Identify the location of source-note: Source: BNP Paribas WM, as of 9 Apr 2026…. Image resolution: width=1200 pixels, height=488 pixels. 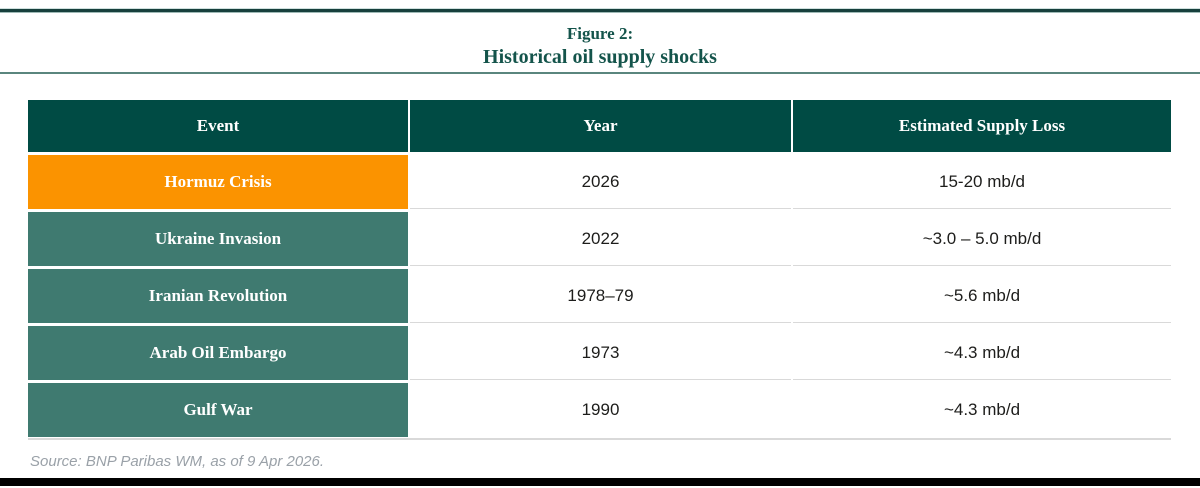
(177, 461).